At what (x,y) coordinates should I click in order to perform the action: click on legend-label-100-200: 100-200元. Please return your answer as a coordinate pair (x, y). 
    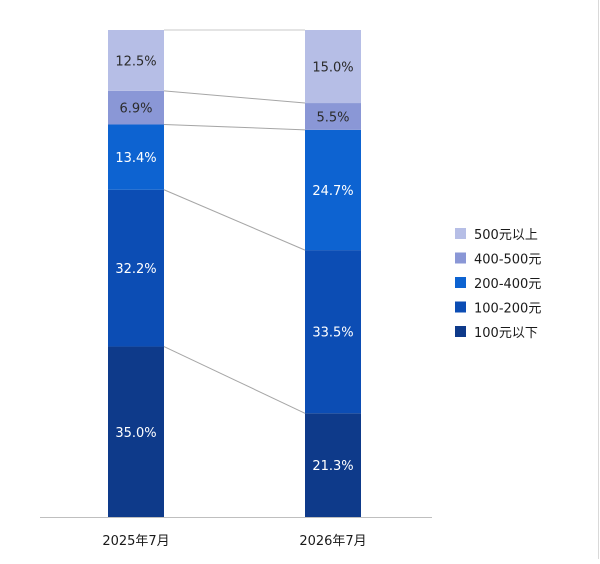
    Looking at the image, I should click on (507, 309).